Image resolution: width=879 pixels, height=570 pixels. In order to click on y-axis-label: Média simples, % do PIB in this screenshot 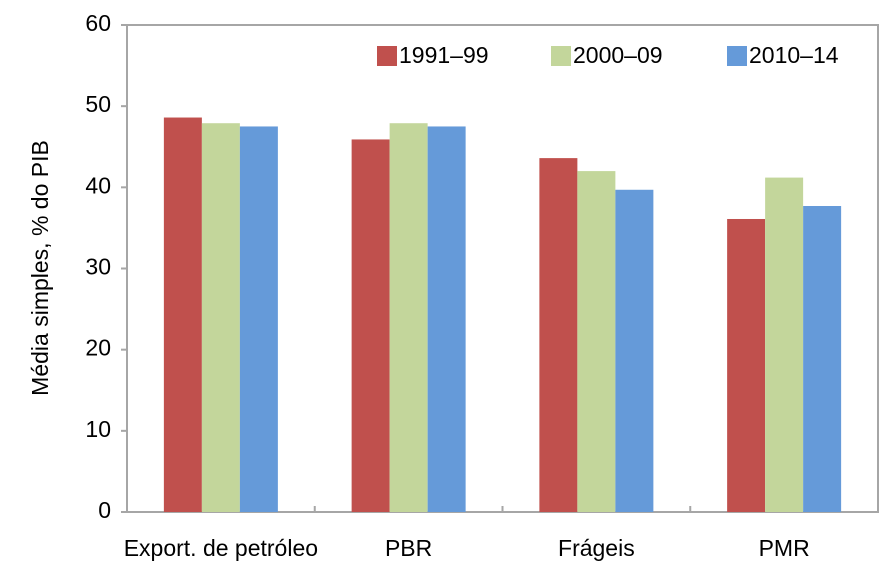, I will do `click(40, 268)`.